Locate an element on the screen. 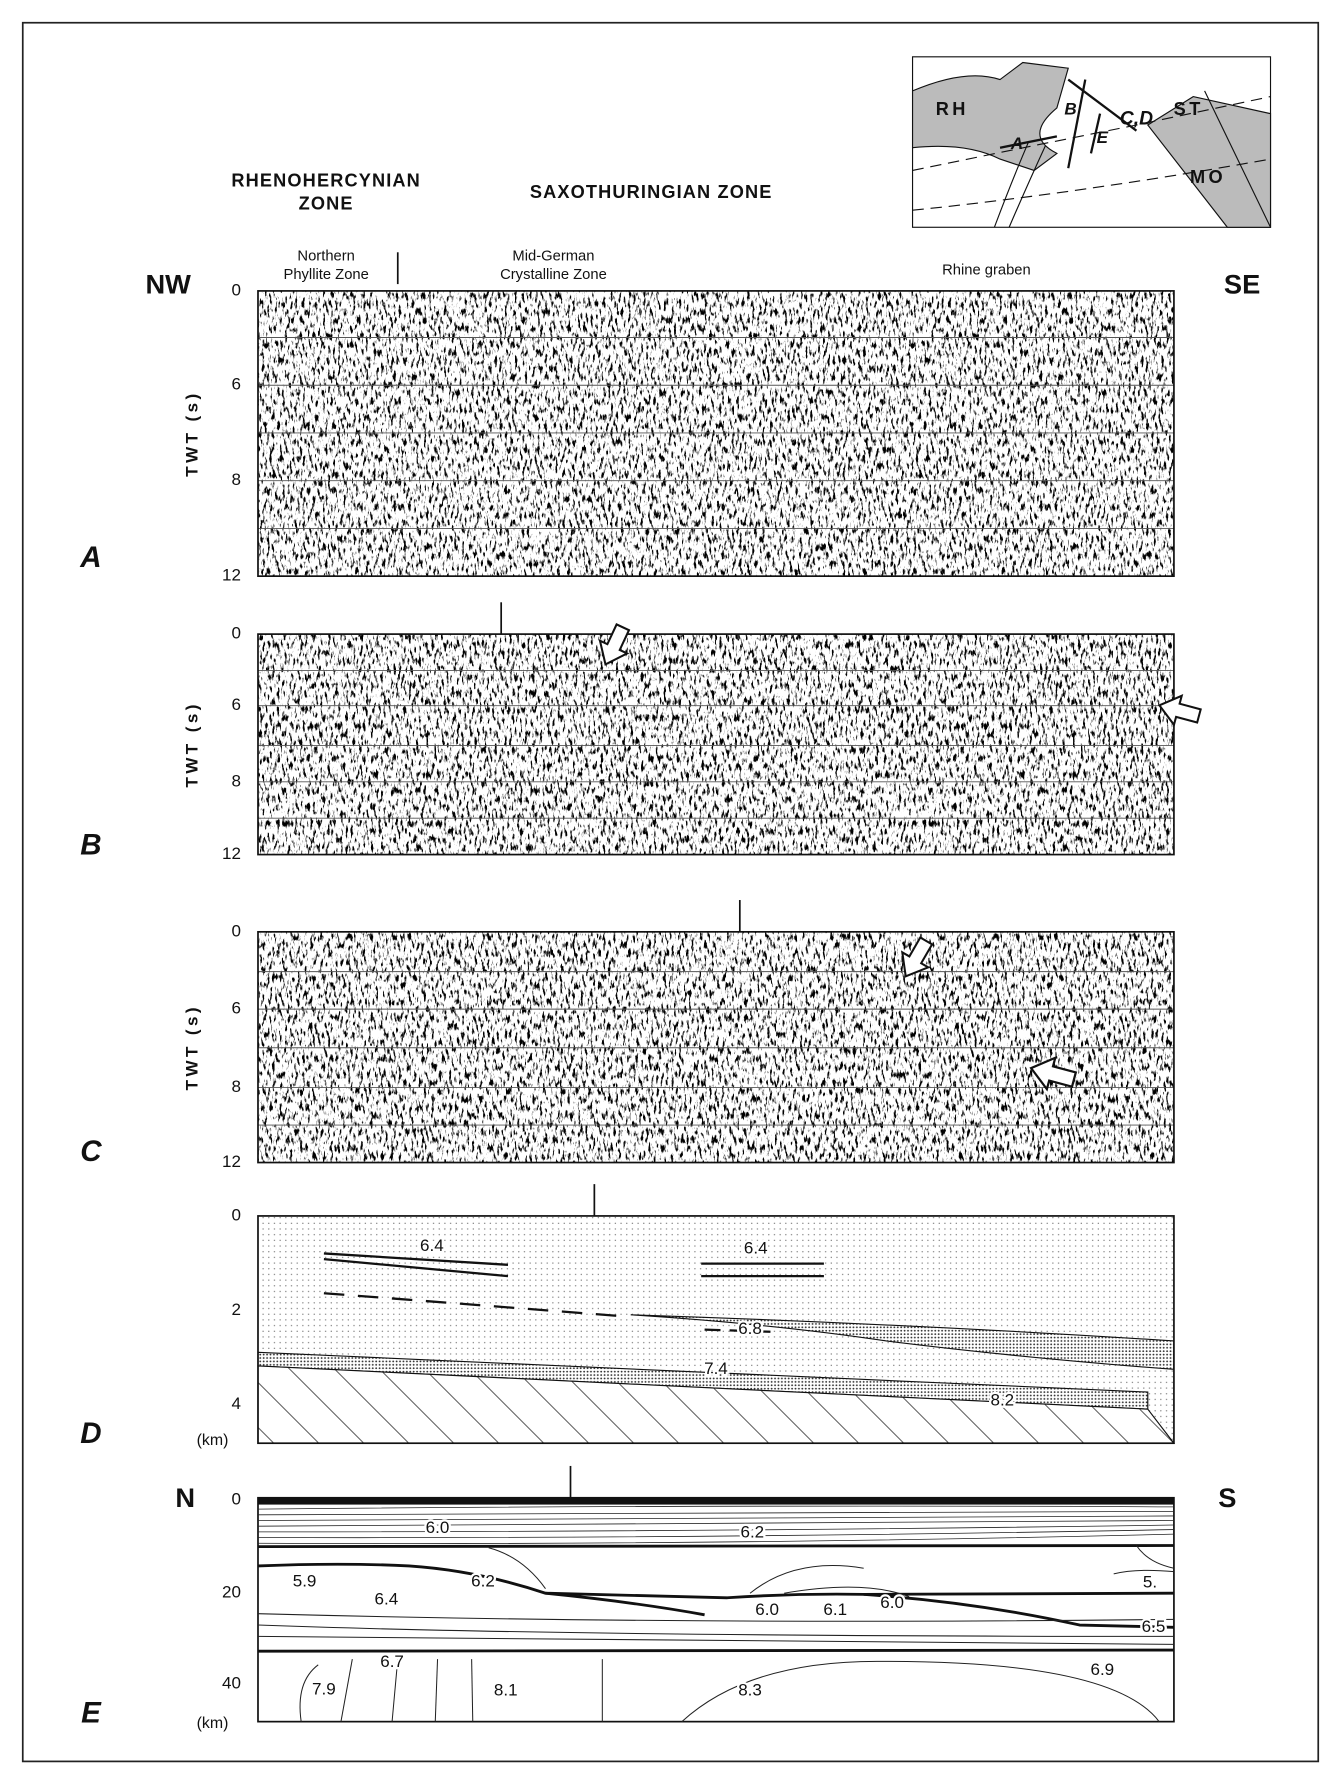 The height and width of the screenshot is (1783, 1341). direction-label: S is located at coordinates (1227, 1497).